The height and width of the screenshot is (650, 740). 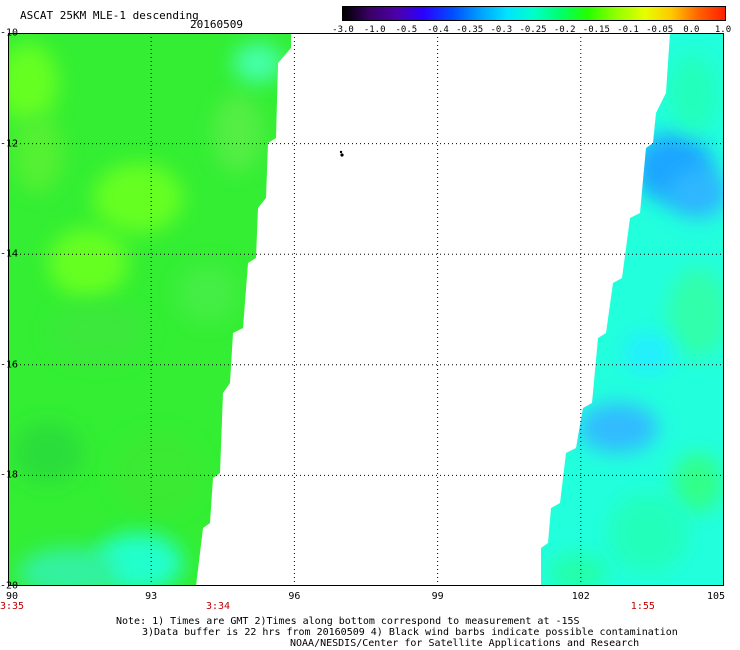 I want to click on color-scale-tick-label: -0.25, so click(x=533, y=30).